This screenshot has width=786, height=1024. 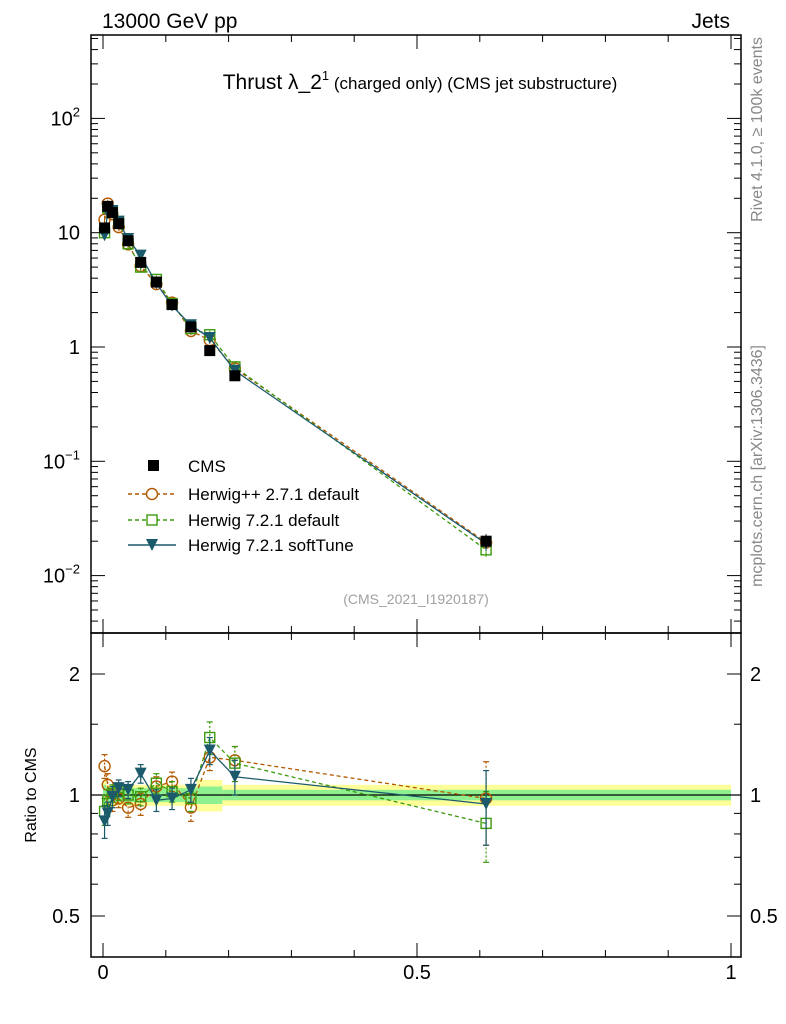 I want to click on ratio-x-tick-label: 1, so click(x=730, y=973).